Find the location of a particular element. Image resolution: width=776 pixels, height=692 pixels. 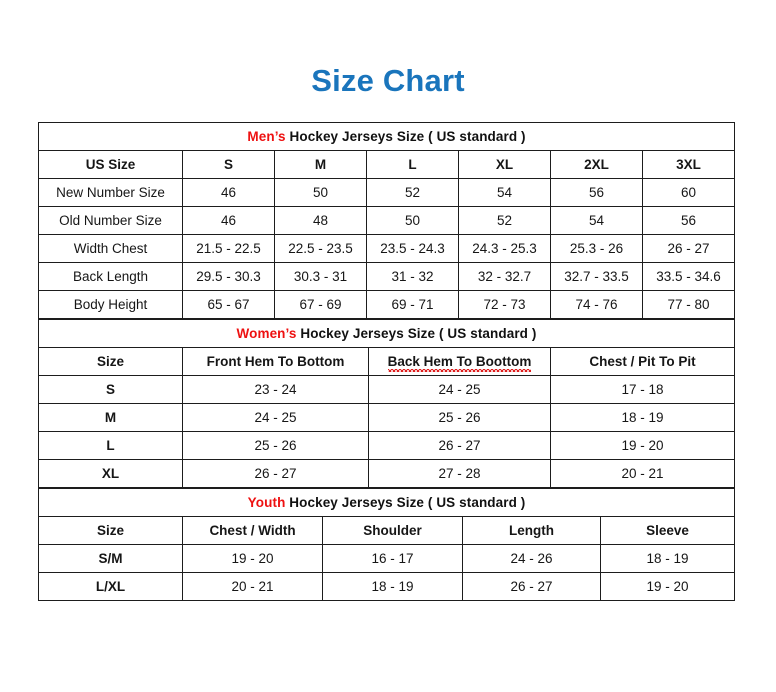

youth-cell-0-3: 18 - 19 is located at coordinates (667, 558).